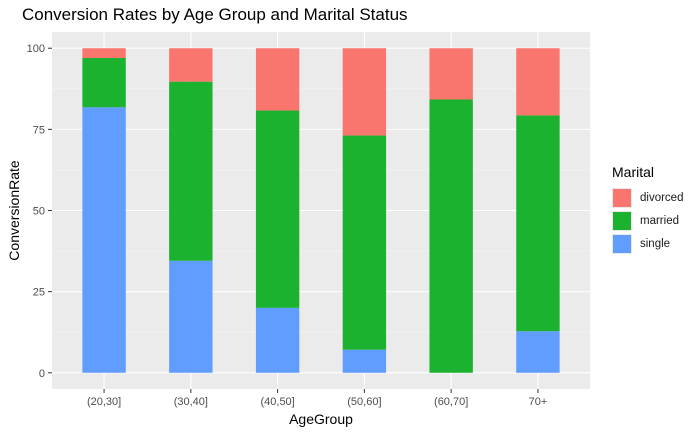 This screenshot has width=700, height=432. I want to click on y-tick-label: 100, so click(36, 49).